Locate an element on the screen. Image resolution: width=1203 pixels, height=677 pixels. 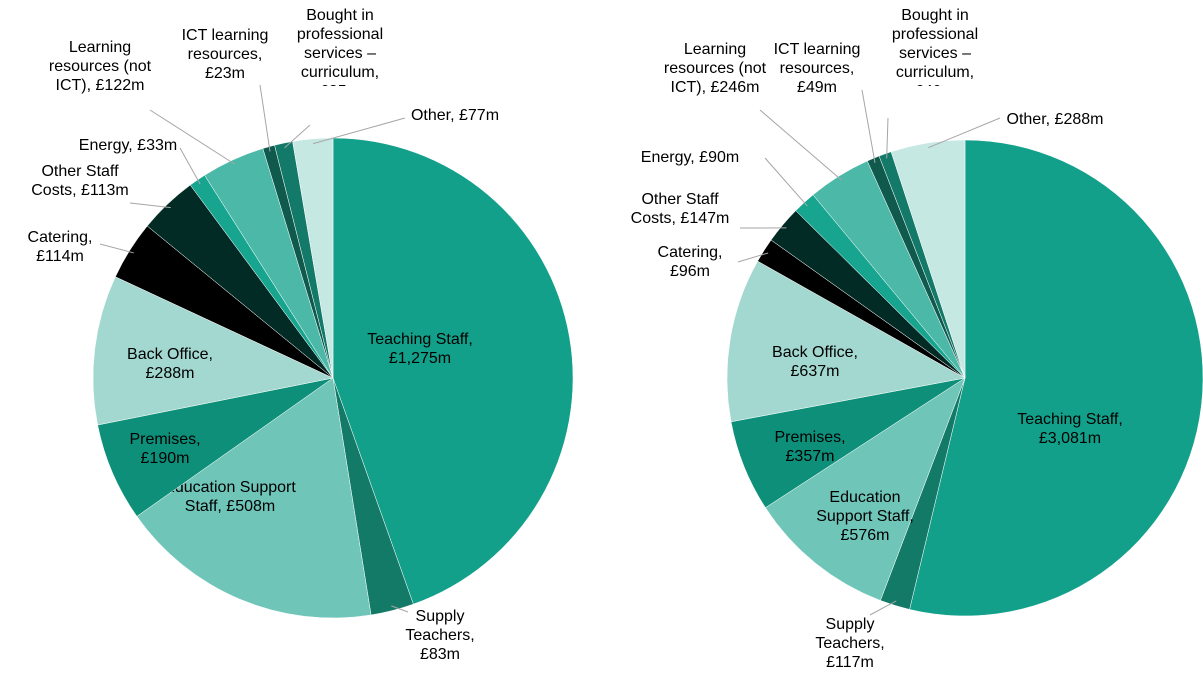
data-label: Teaching Staff, £1,275m is located at coordinates (420, 349).